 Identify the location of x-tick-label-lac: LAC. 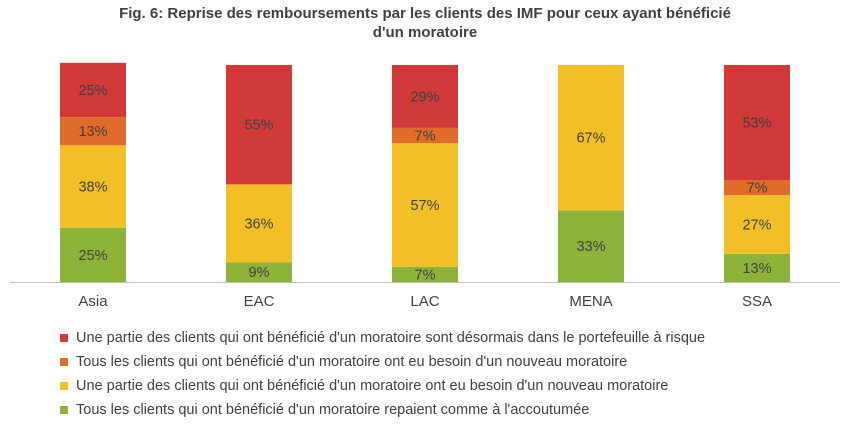
(424, 301).